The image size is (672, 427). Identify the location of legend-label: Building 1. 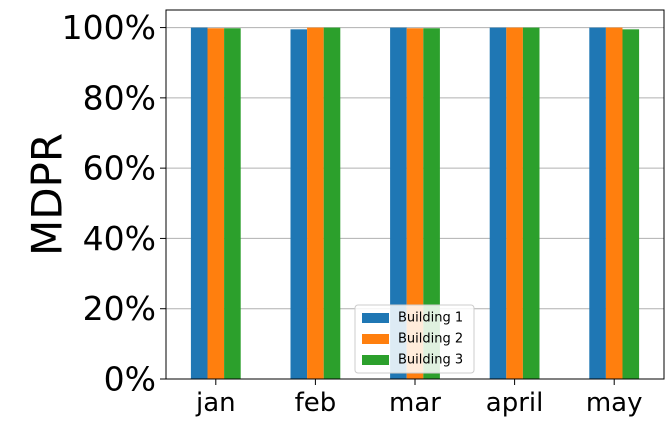
(430, 318).